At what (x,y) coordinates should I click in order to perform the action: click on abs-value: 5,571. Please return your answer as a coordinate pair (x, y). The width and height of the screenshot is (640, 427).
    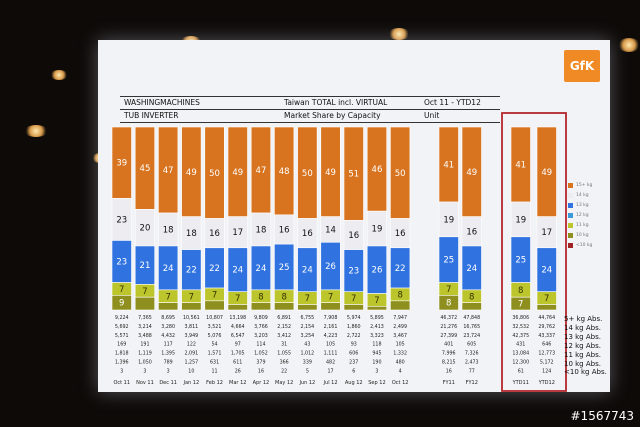
    Looking at the image, I should click on (122, 336).